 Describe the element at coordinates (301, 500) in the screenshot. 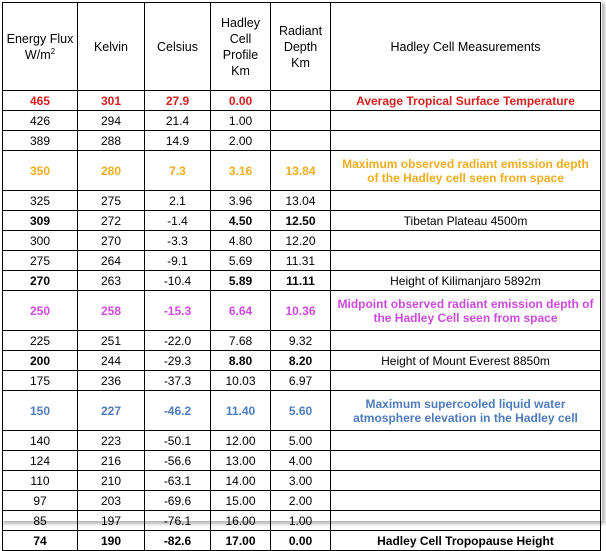

I see `table-row: 97 203 -69.6 15.00 2.00` at that location.